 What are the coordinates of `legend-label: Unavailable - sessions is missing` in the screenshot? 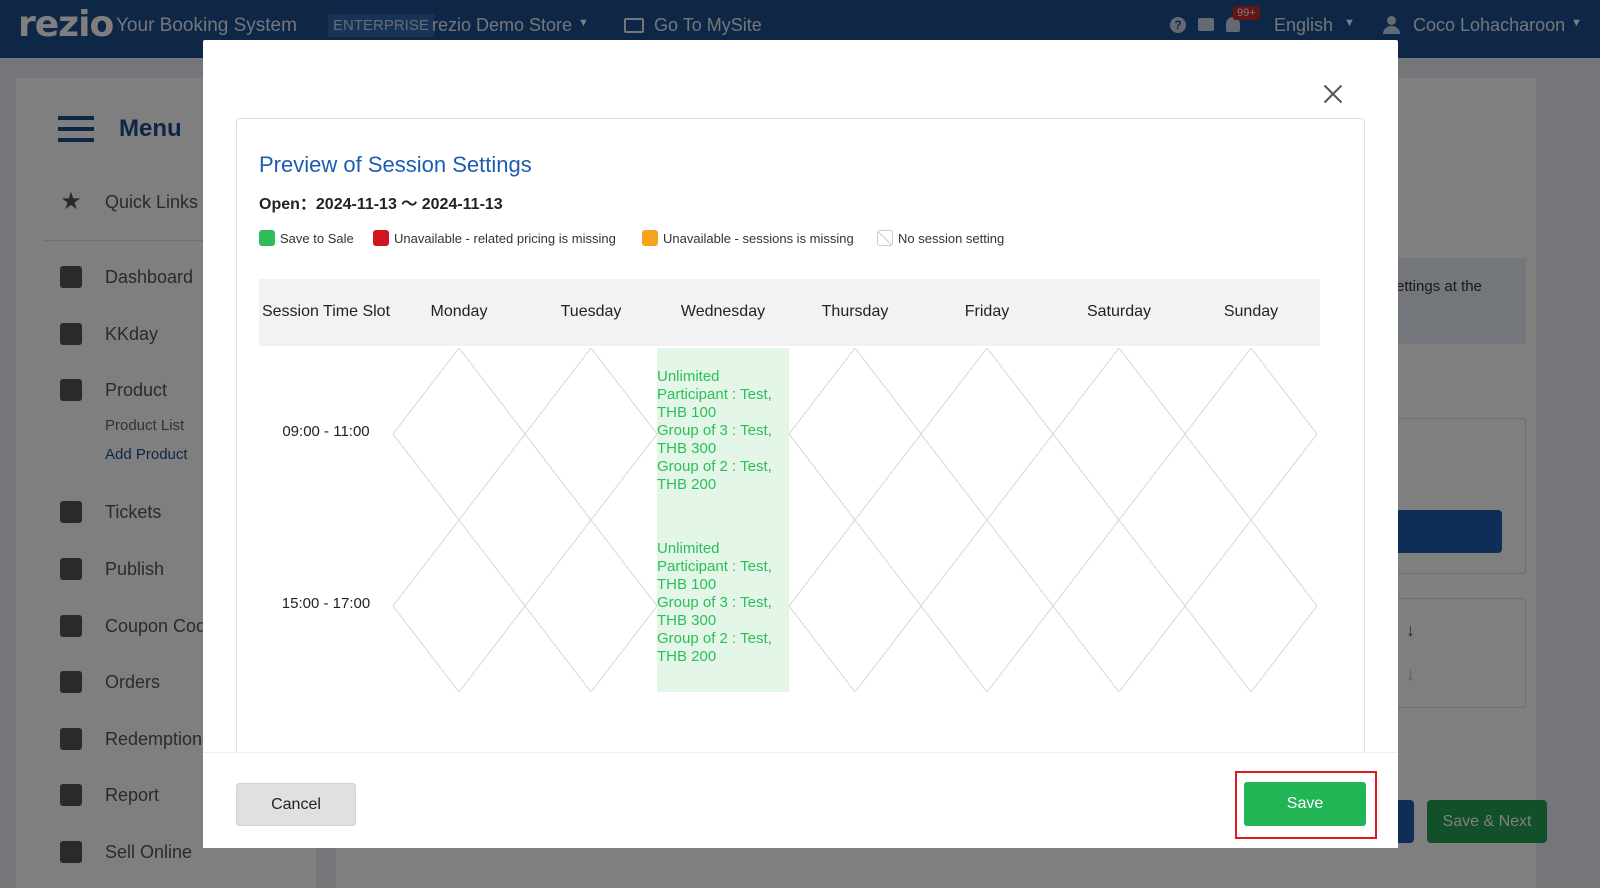 It's located at (758, 238).